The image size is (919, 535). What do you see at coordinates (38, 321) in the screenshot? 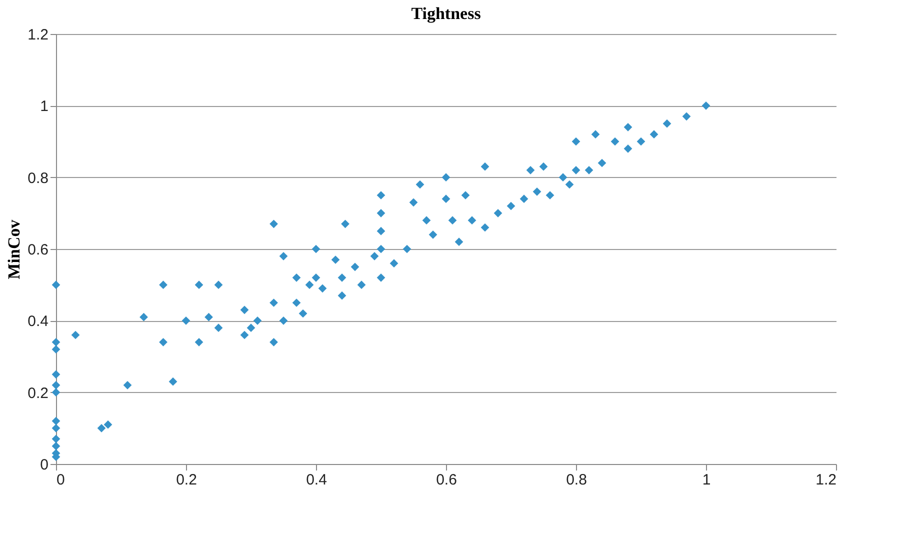
I see `y-tick-label: 0.4` at bounding box center [38, 321].